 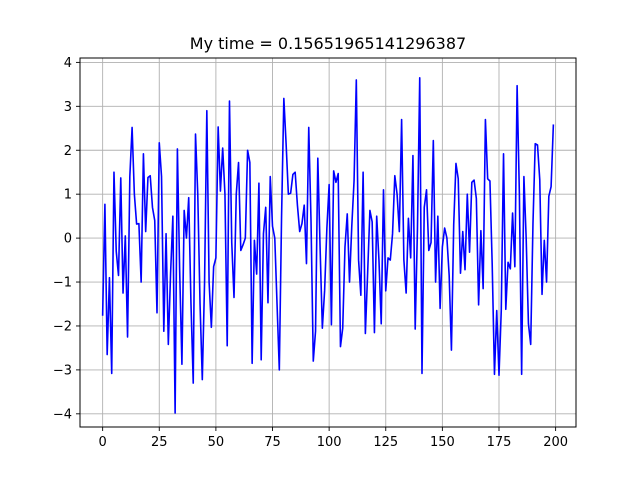 I want to click on y-tick-label: −4, so click(x=62, y=414).